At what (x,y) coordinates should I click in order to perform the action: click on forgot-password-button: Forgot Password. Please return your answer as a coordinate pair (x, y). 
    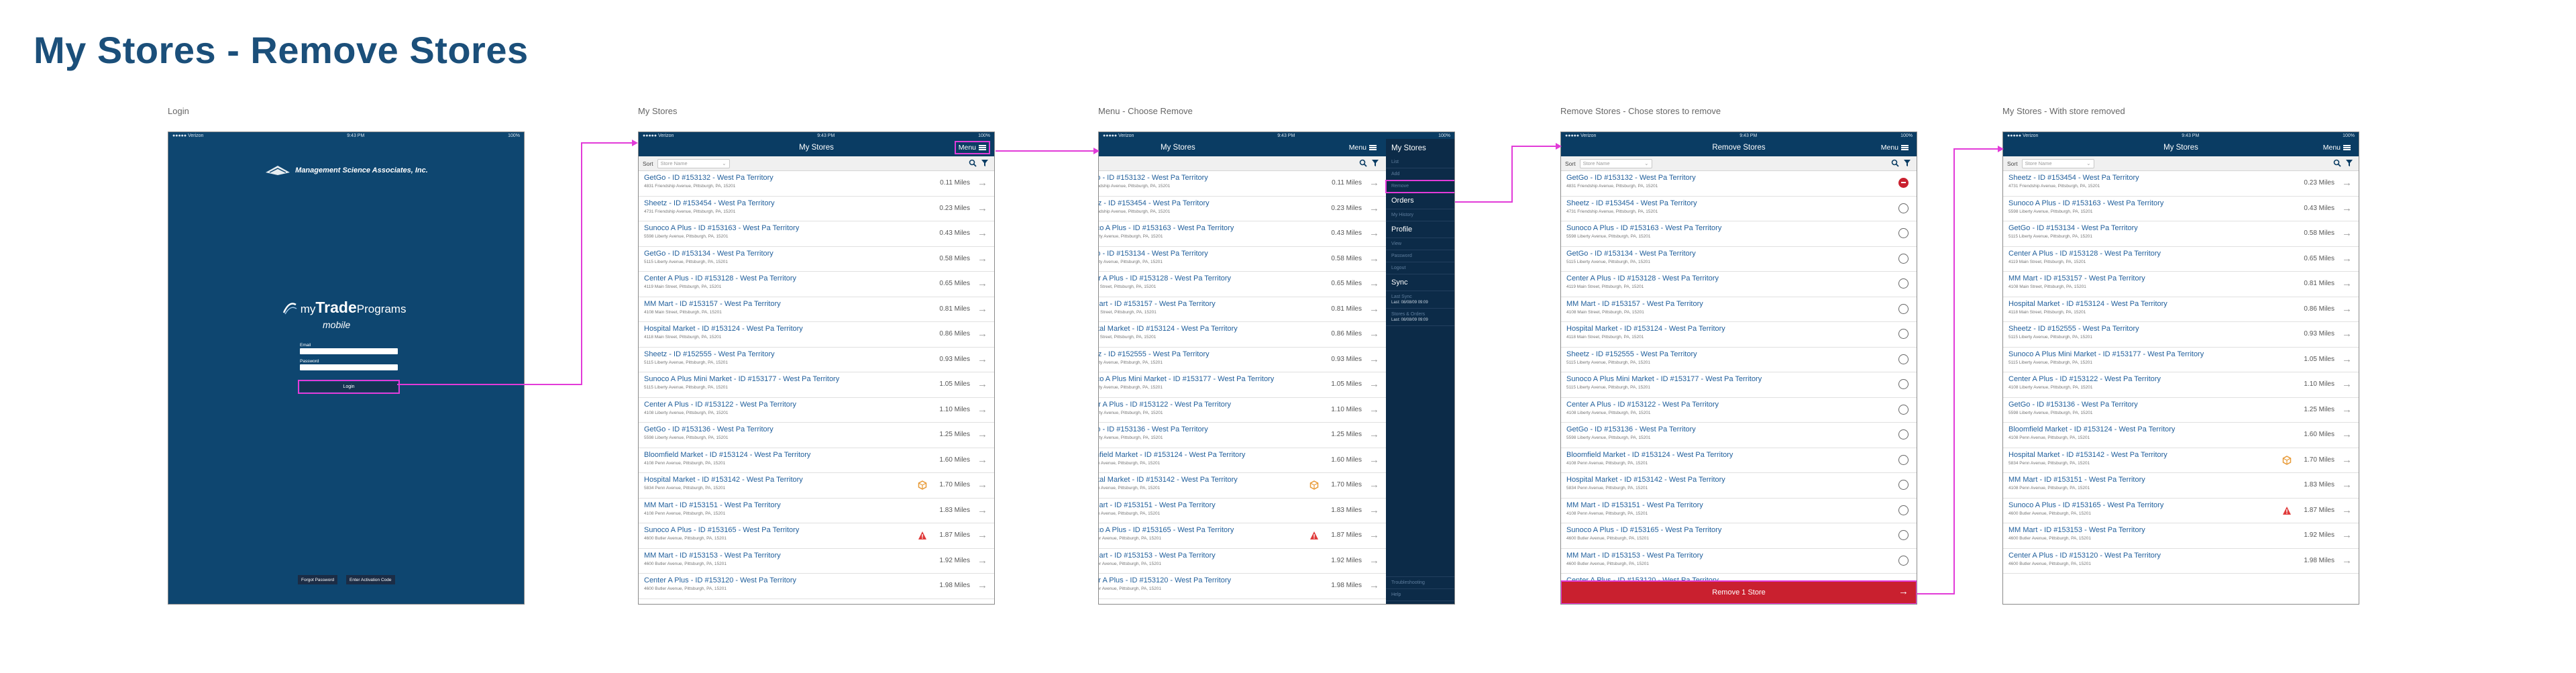
    Looking at the image, I should click on (318, 579).